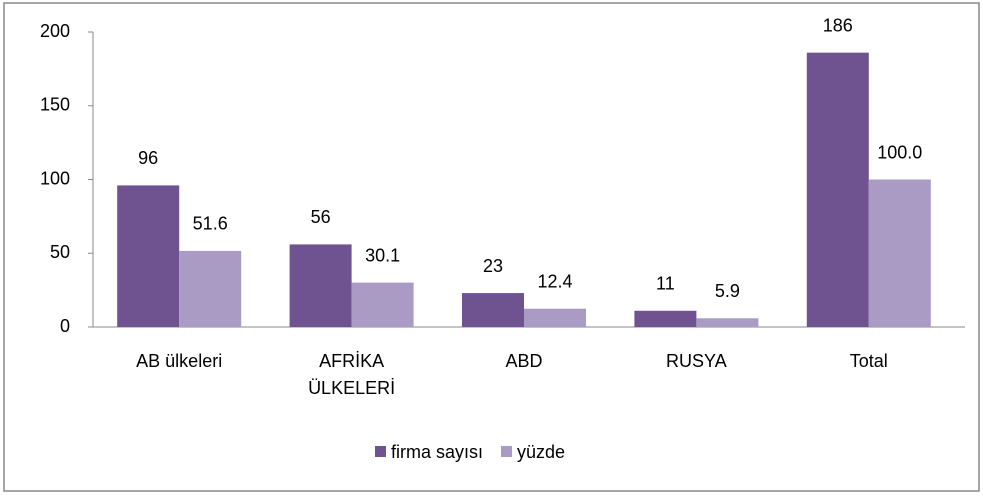 The height and width of the screenshot is (496, 983). I want to click on data-label: 186, so click(838, 25).